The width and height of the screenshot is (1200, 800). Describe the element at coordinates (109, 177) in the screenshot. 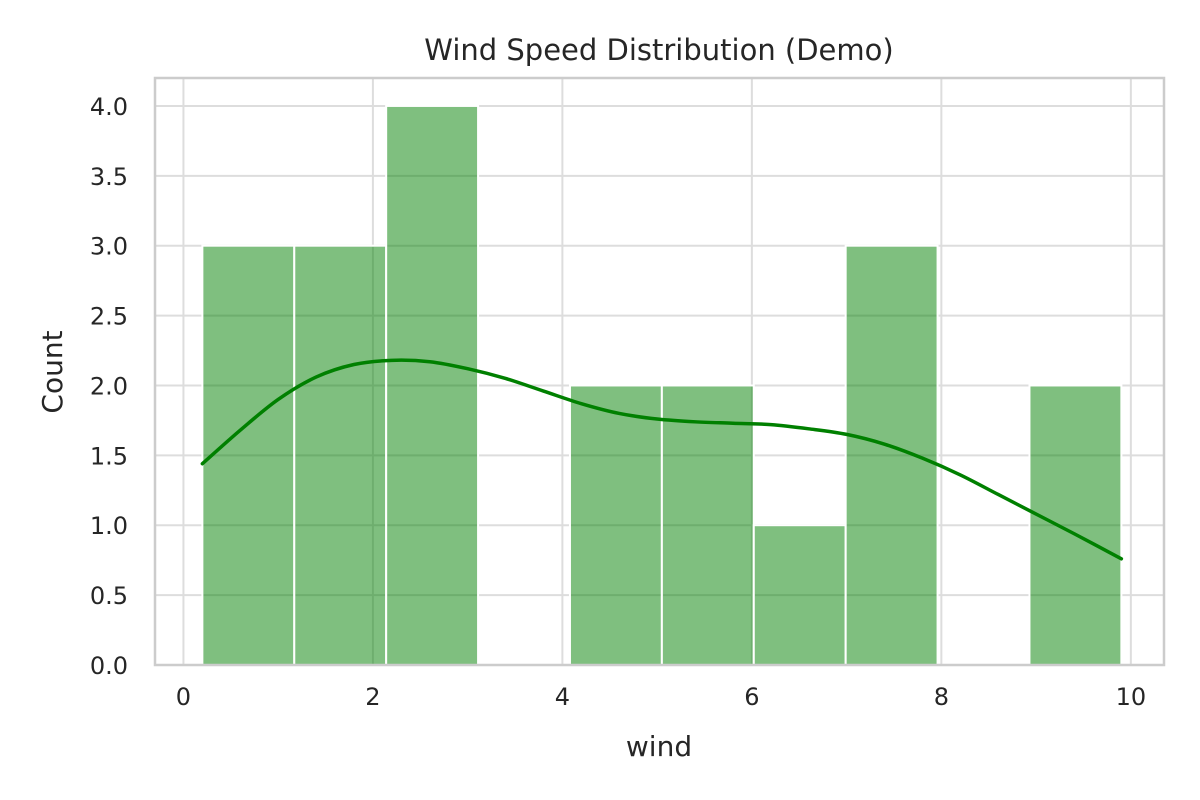

I see `y-tick-label: 3.5` at that location.